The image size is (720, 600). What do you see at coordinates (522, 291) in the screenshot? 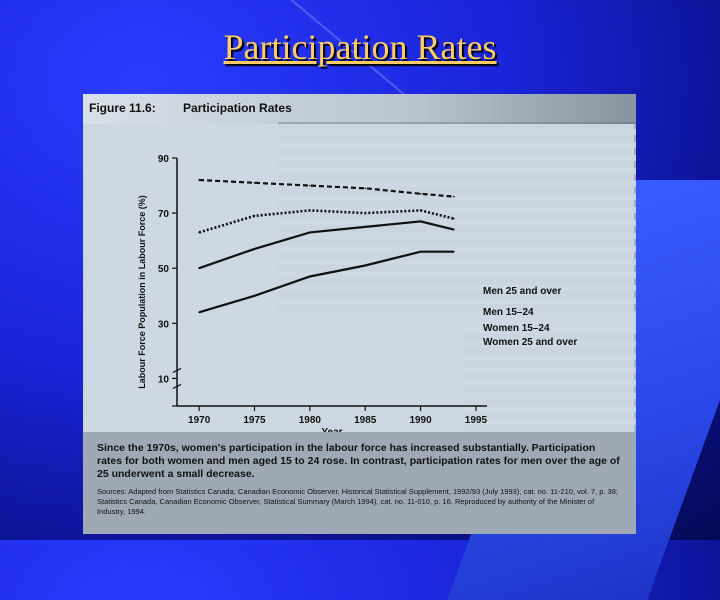
I see `legend-entry: Men 25 and over` at bounding box center [522, 291].